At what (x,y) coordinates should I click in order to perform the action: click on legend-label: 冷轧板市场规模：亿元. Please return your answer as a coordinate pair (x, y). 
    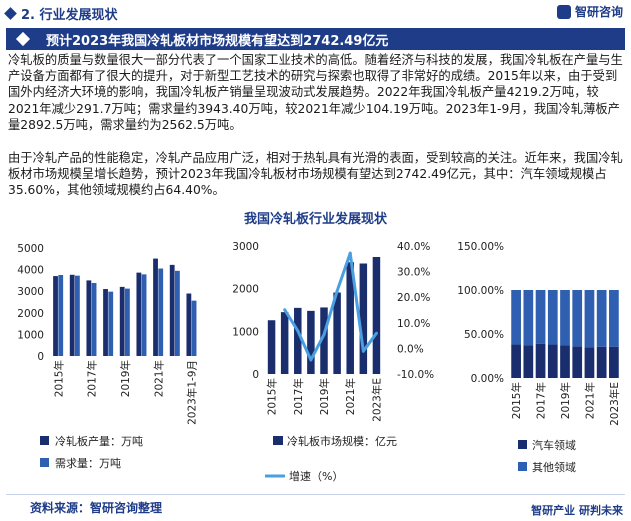
    Looking at the image, I should click on (342, 441).